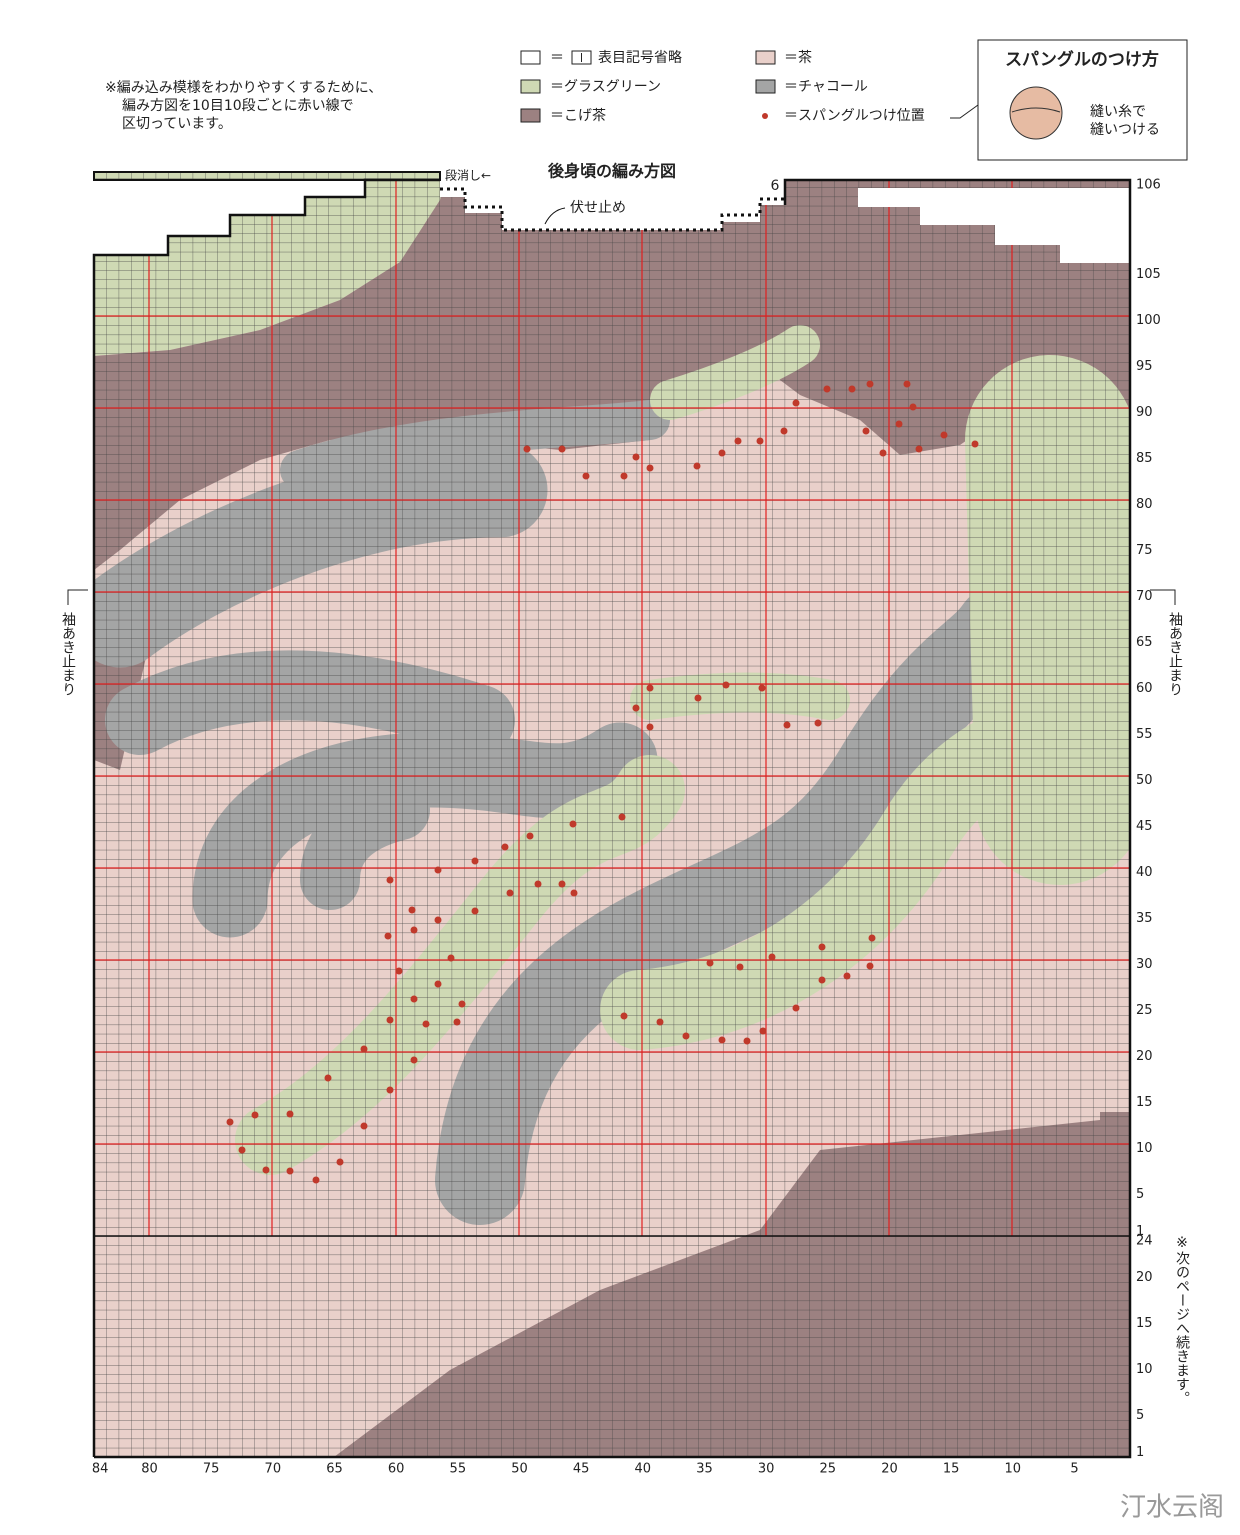  Describe the element at coordinates (889, 1469) in the screenshot. I see `column-label: 20` at that location.